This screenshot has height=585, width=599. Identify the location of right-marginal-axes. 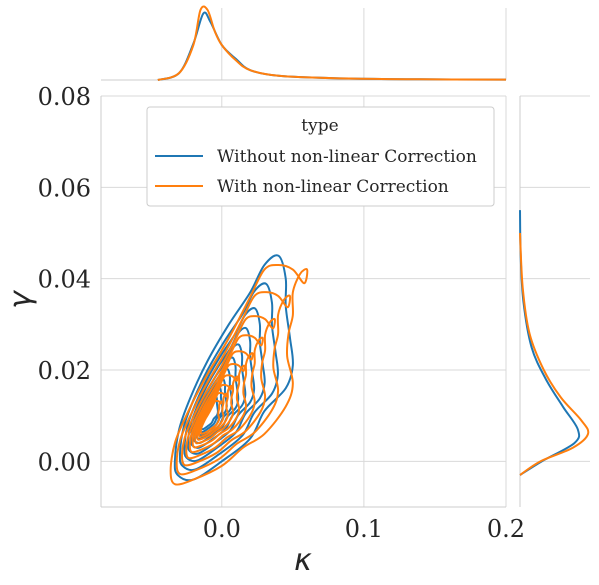
(554, 301).